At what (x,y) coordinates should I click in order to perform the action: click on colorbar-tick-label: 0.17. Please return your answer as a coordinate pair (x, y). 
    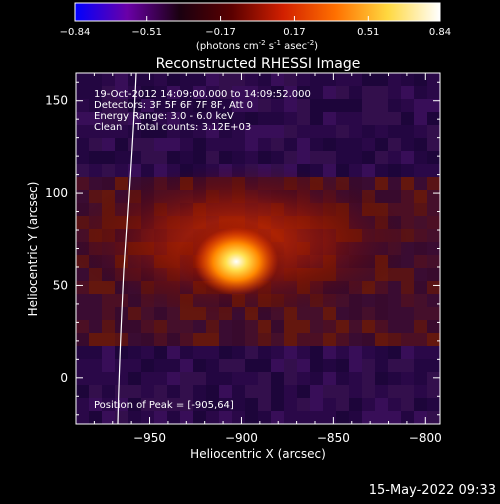
    Looking at the image, I should click on (294, 32).